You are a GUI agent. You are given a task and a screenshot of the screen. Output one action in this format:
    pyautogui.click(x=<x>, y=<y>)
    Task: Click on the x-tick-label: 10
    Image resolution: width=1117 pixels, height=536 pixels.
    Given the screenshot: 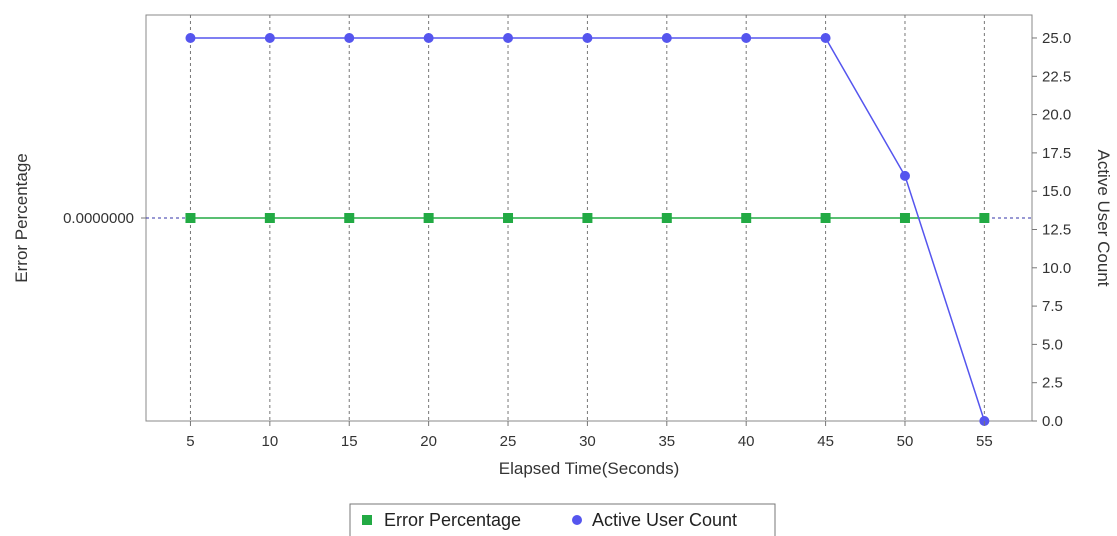 What is the action you would take?
    pyautogui.click(x=270, y=441)
    